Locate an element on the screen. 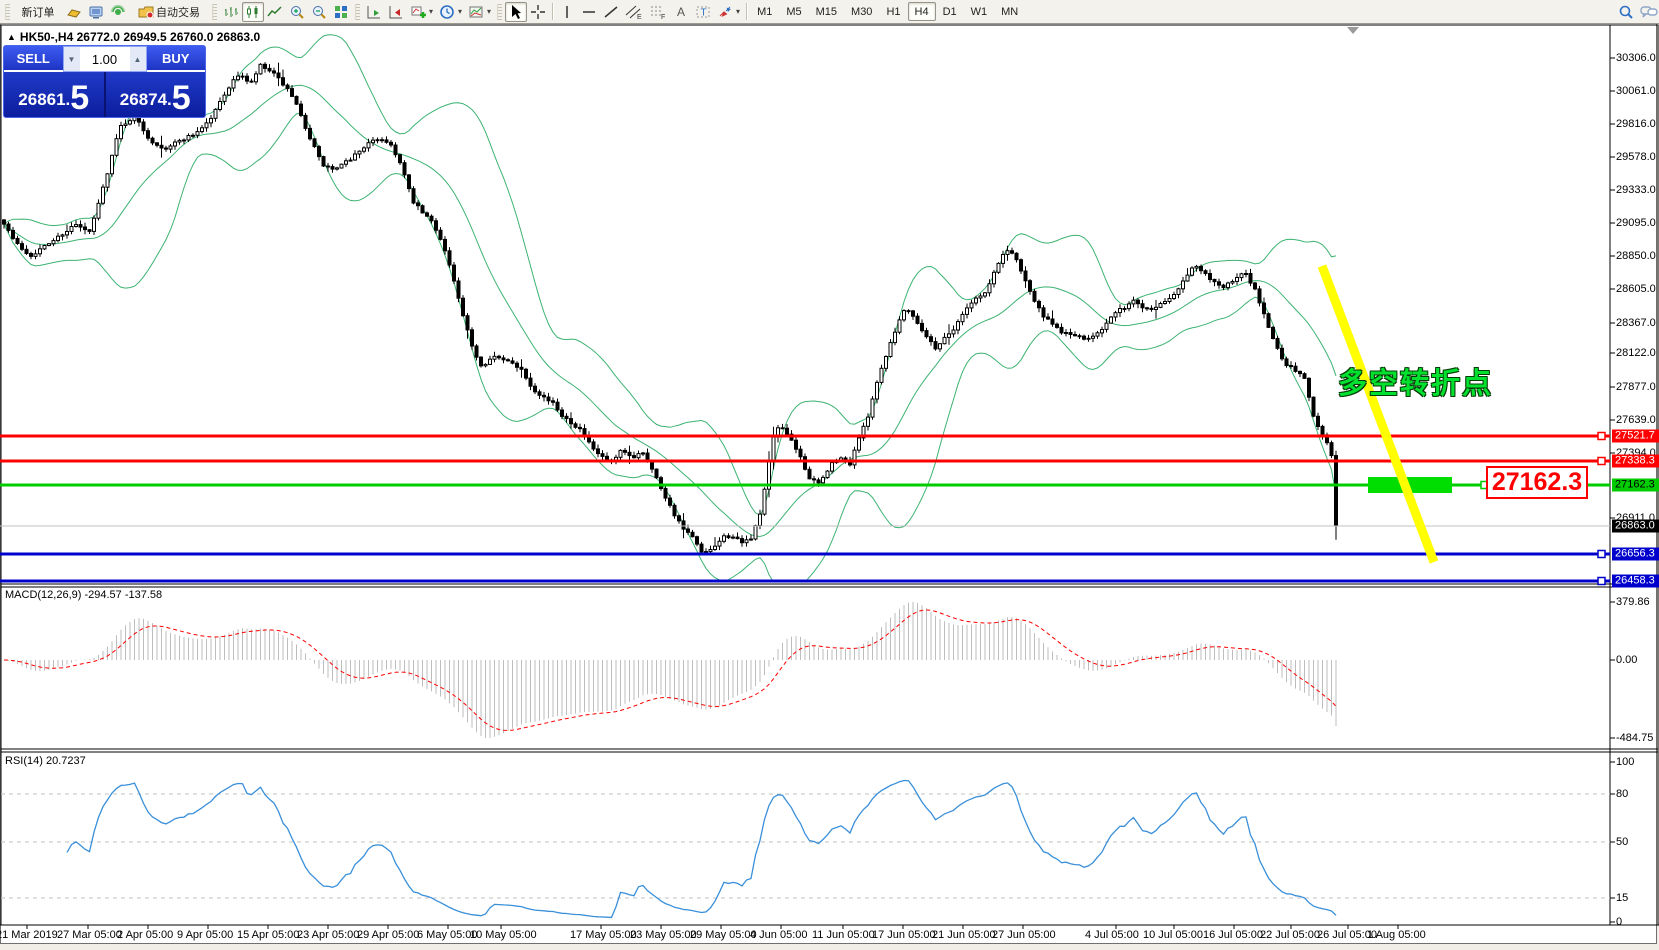  timeframe-button-w1: W1 is located at coordinates (979, 11).